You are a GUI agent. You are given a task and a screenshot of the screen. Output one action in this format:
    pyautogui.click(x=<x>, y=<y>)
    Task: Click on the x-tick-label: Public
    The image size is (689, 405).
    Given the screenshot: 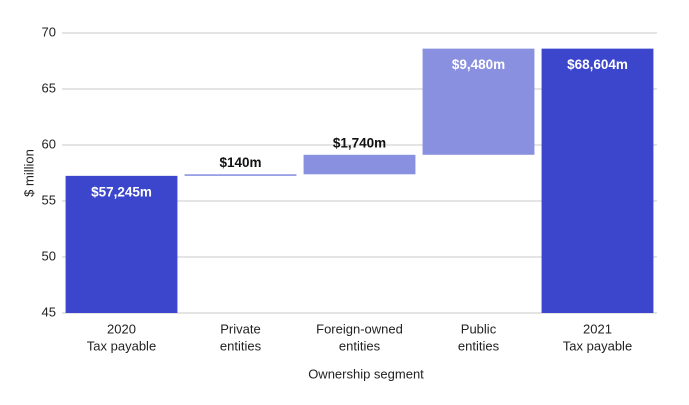 What is the action you would take?
    pyautogui.click(x=479, y=328)
    